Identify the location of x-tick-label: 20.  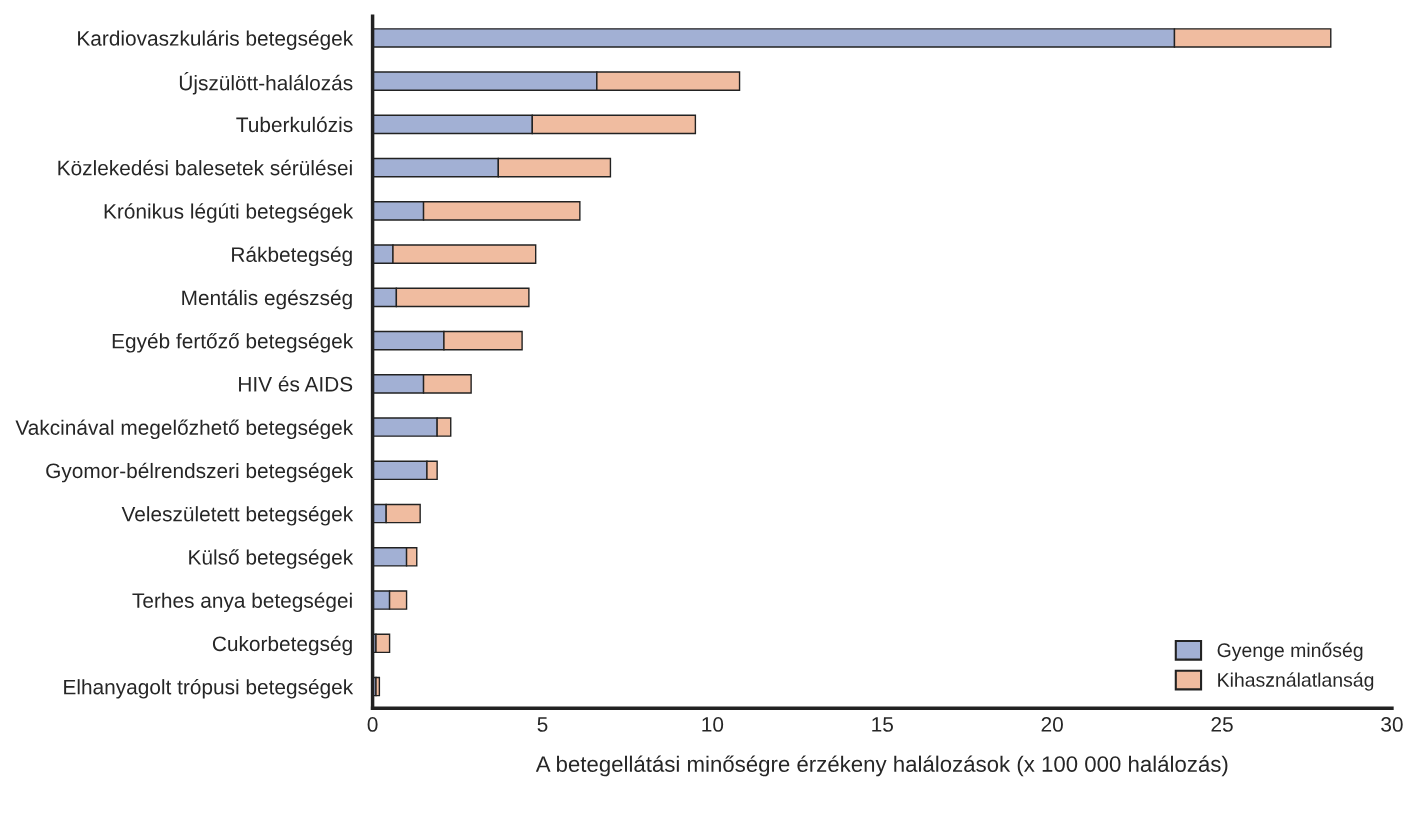
(1052, 724).